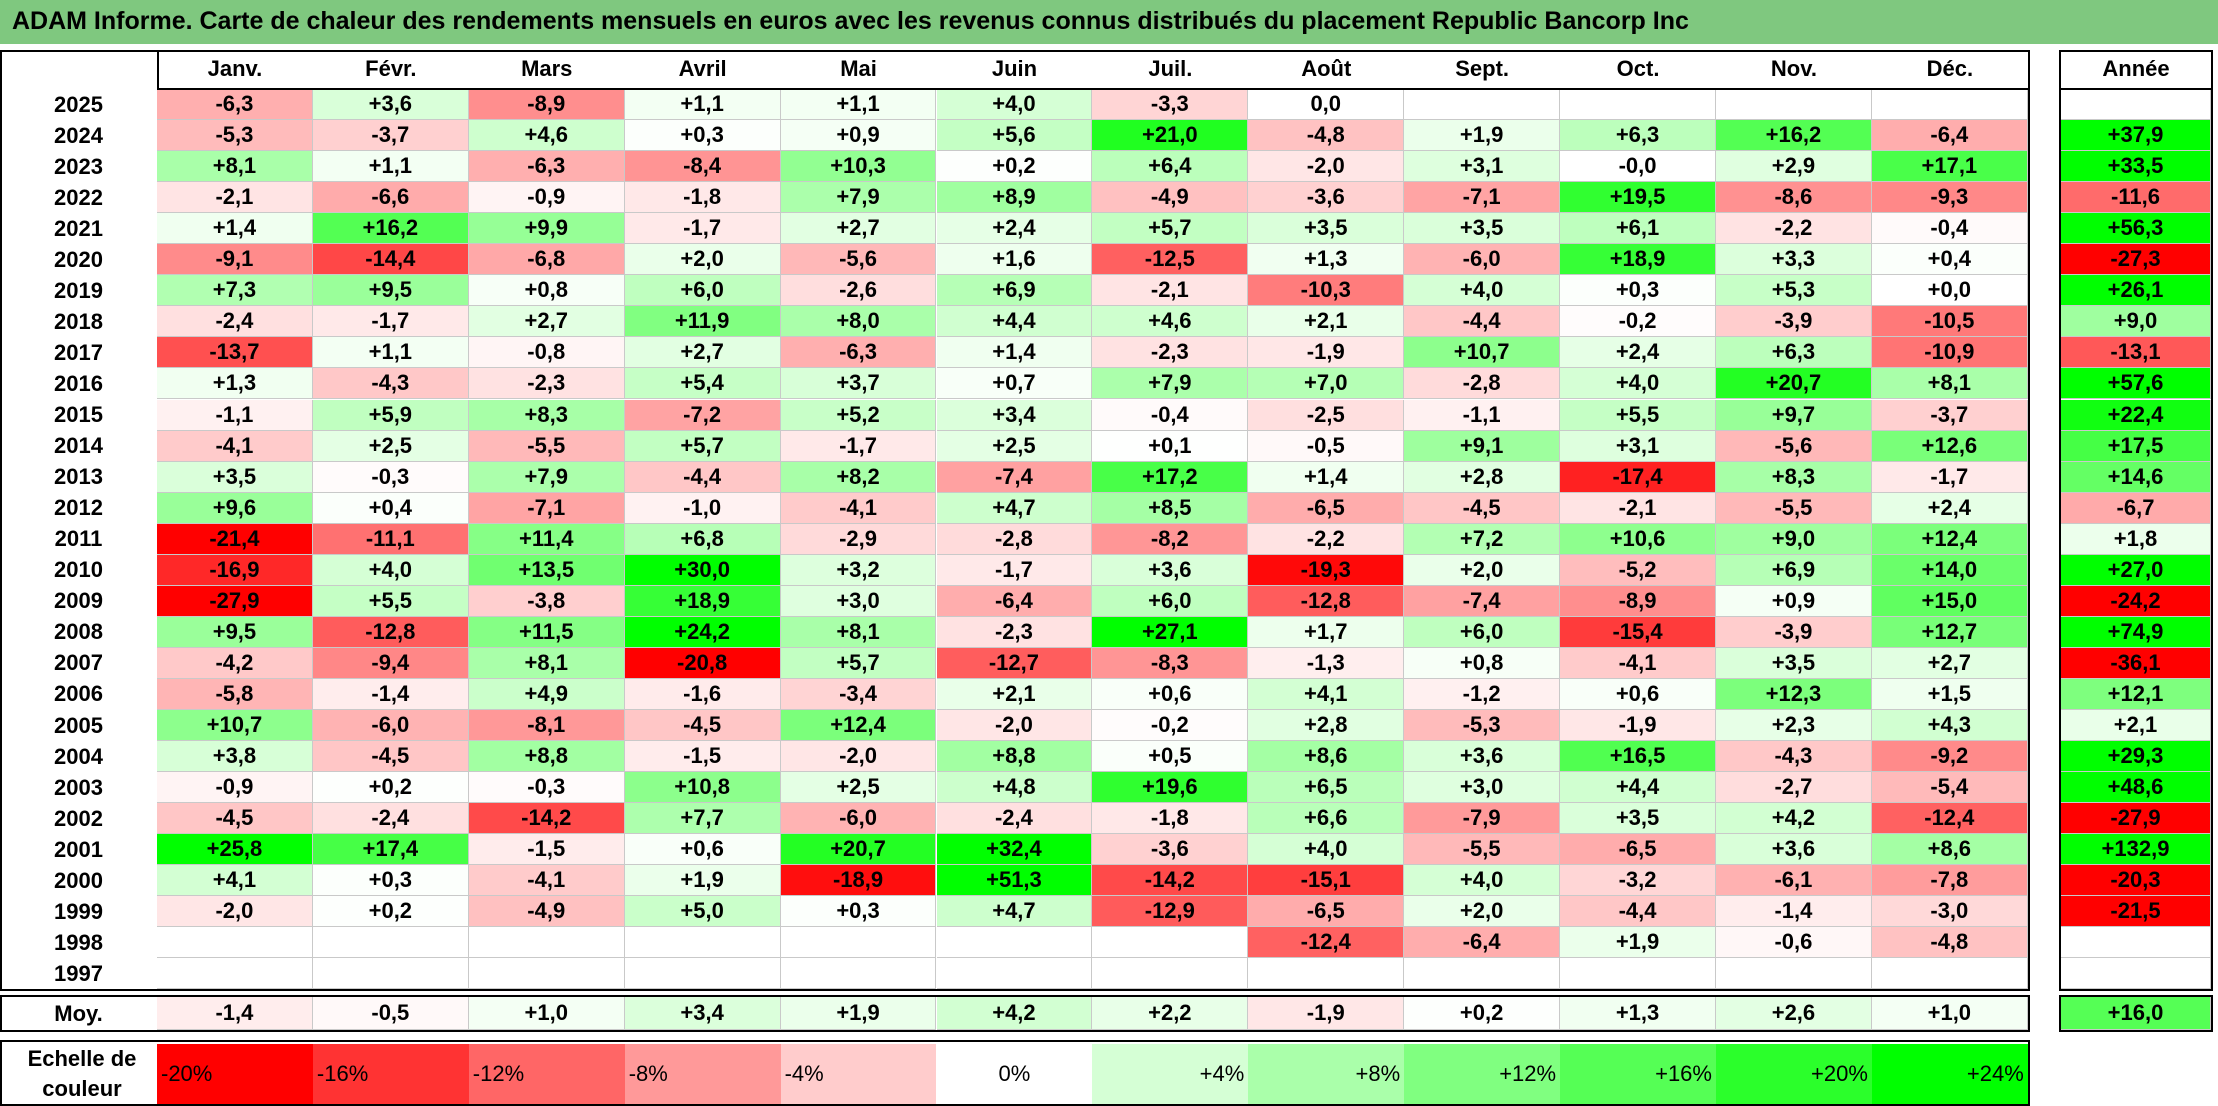  Describe the element at coordinates (702, 912) in the screenshot. I see `heatmap-cell: +5,0` at that location.